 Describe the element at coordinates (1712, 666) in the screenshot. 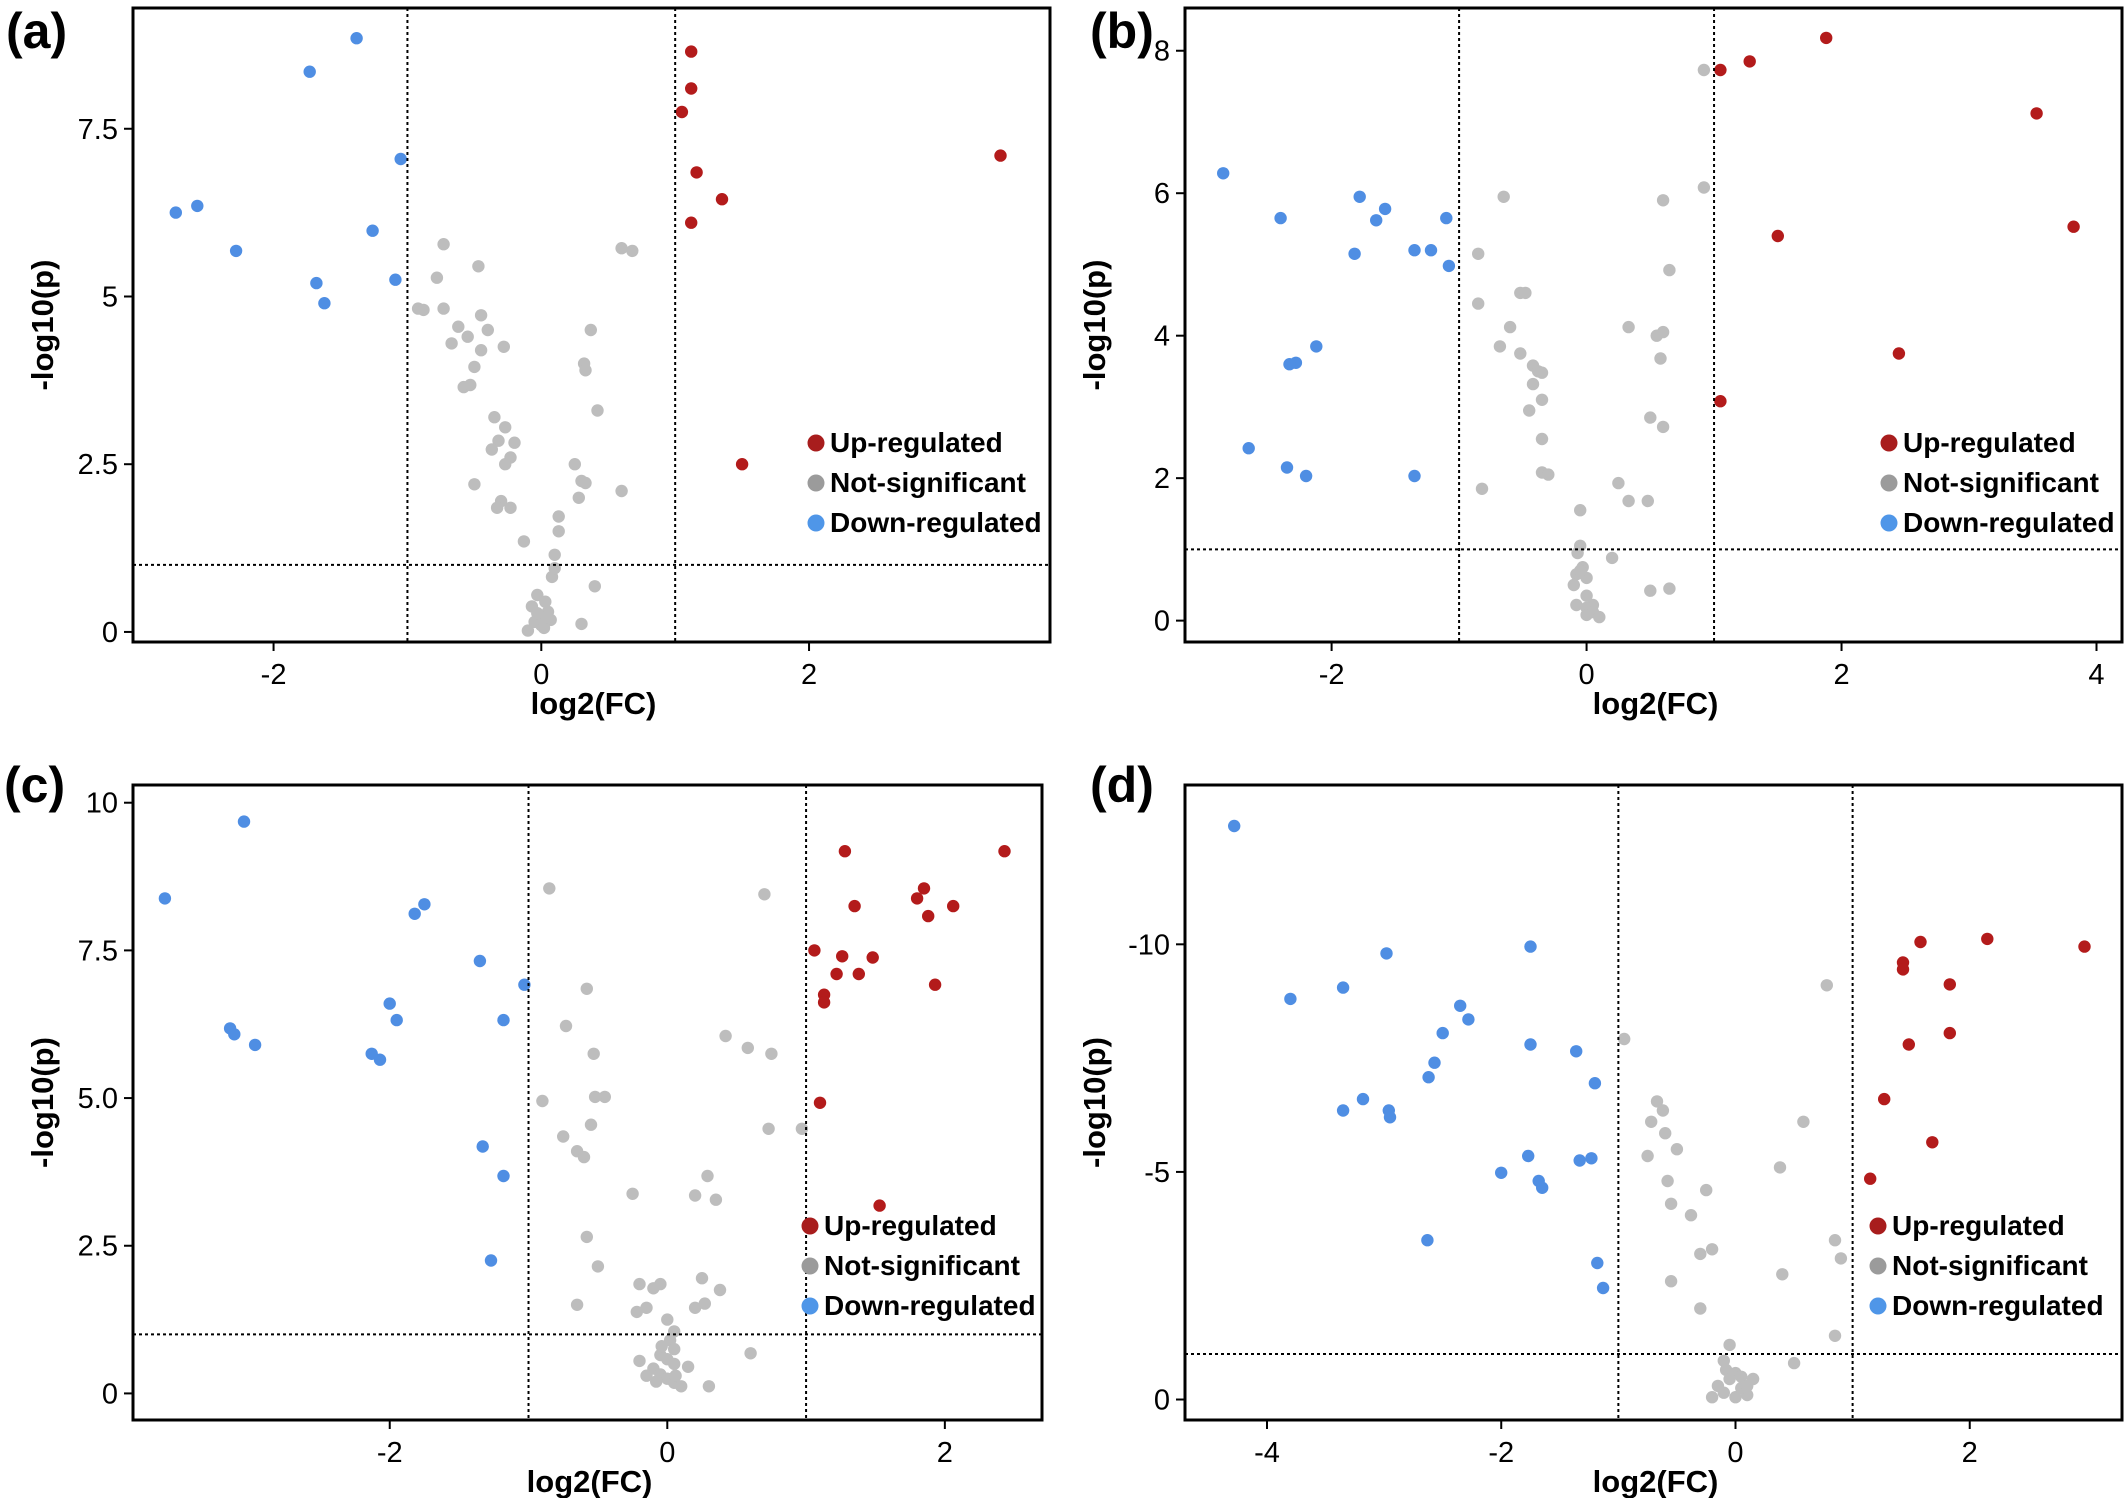

I see `x-axis: -2 0 2 4` at that location.